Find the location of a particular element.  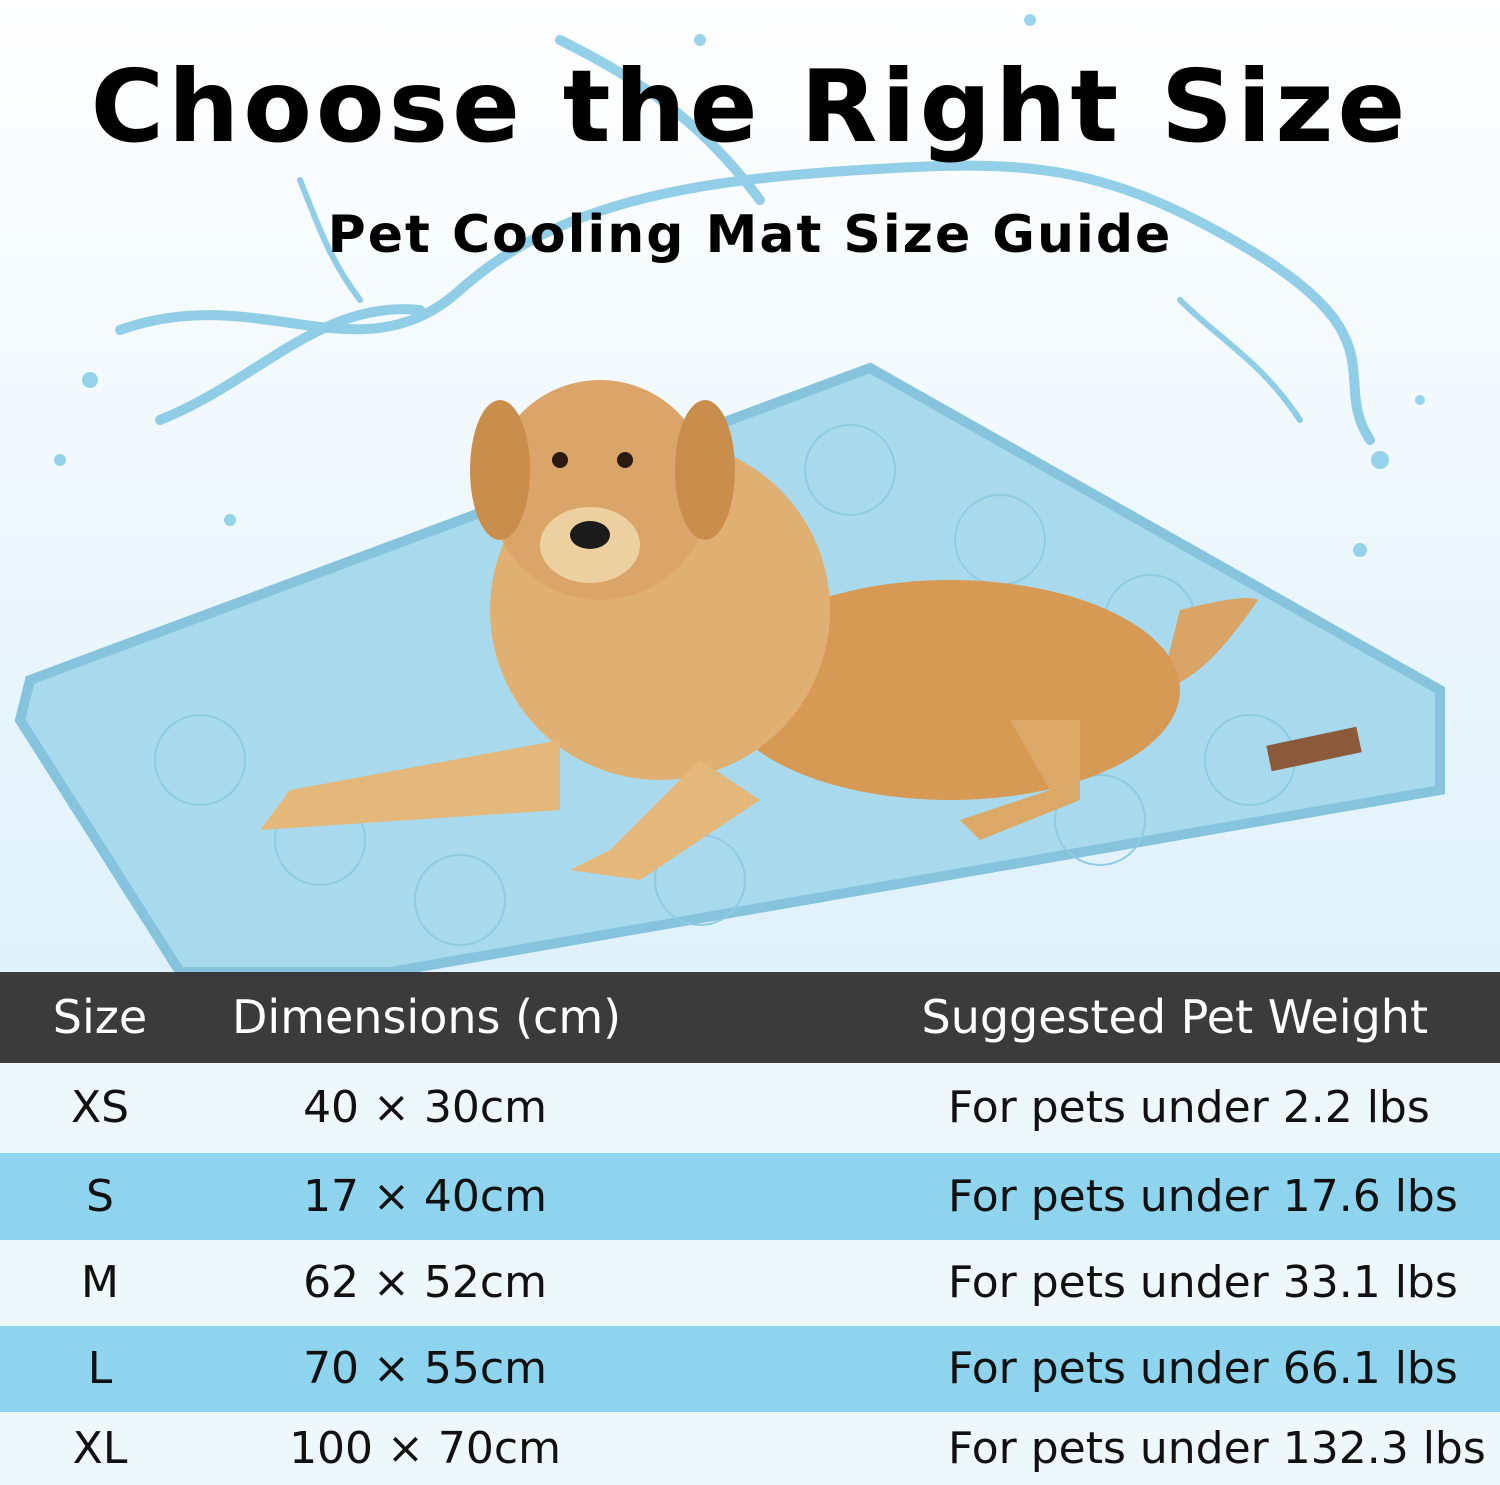

column-header: Size is located at coordinates (100, 1017).